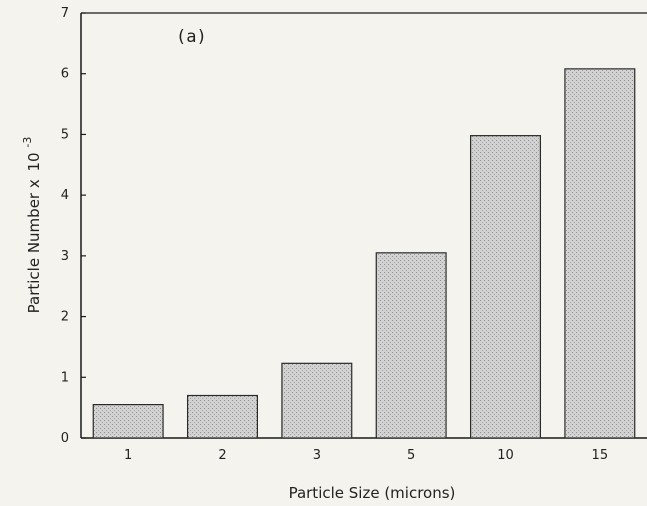  Describe the element at coordinates (366, 455) in the screenshot. I see `x-axis-ticks: 1 2 3 5 10 15` at that location.